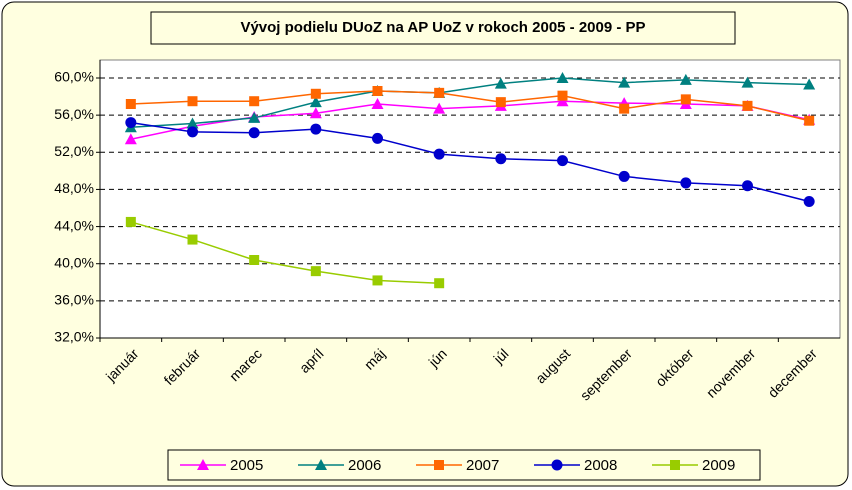 The width and height of the screenshot is (852, 490). Describe the element at coordinates (74, 77) in the screenshot. I see `y-tick-label: 60,0%` at that location.